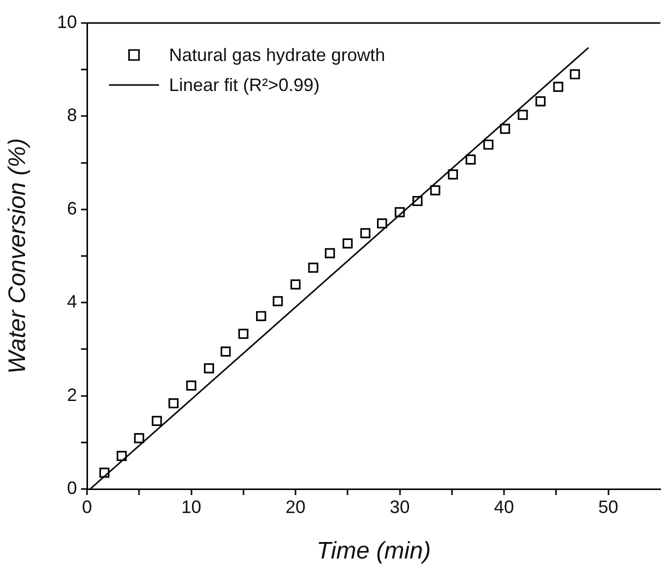 The width and height of the screenshot is (668, 570). What do you see at coordinates (244, 84) in the screenshot?
I see `legend-label: Linear fit (R²>0.99)` at bounding box center [244, 84].